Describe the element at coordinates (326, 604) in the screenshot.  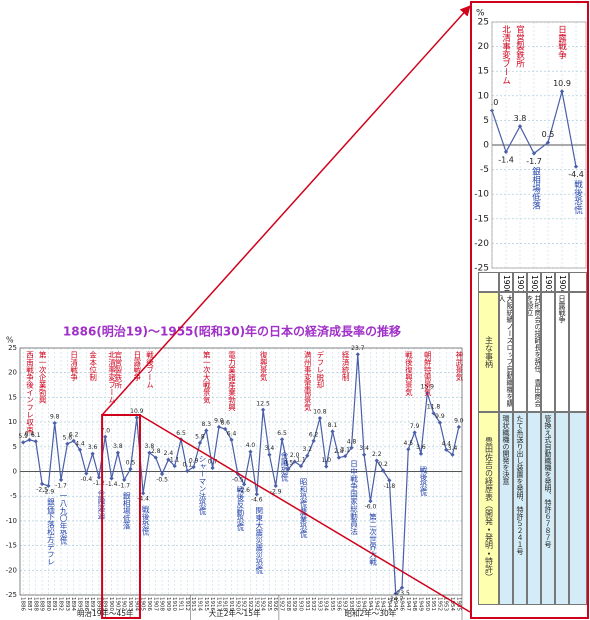
I see `x-tick-label: 1934` at that location.